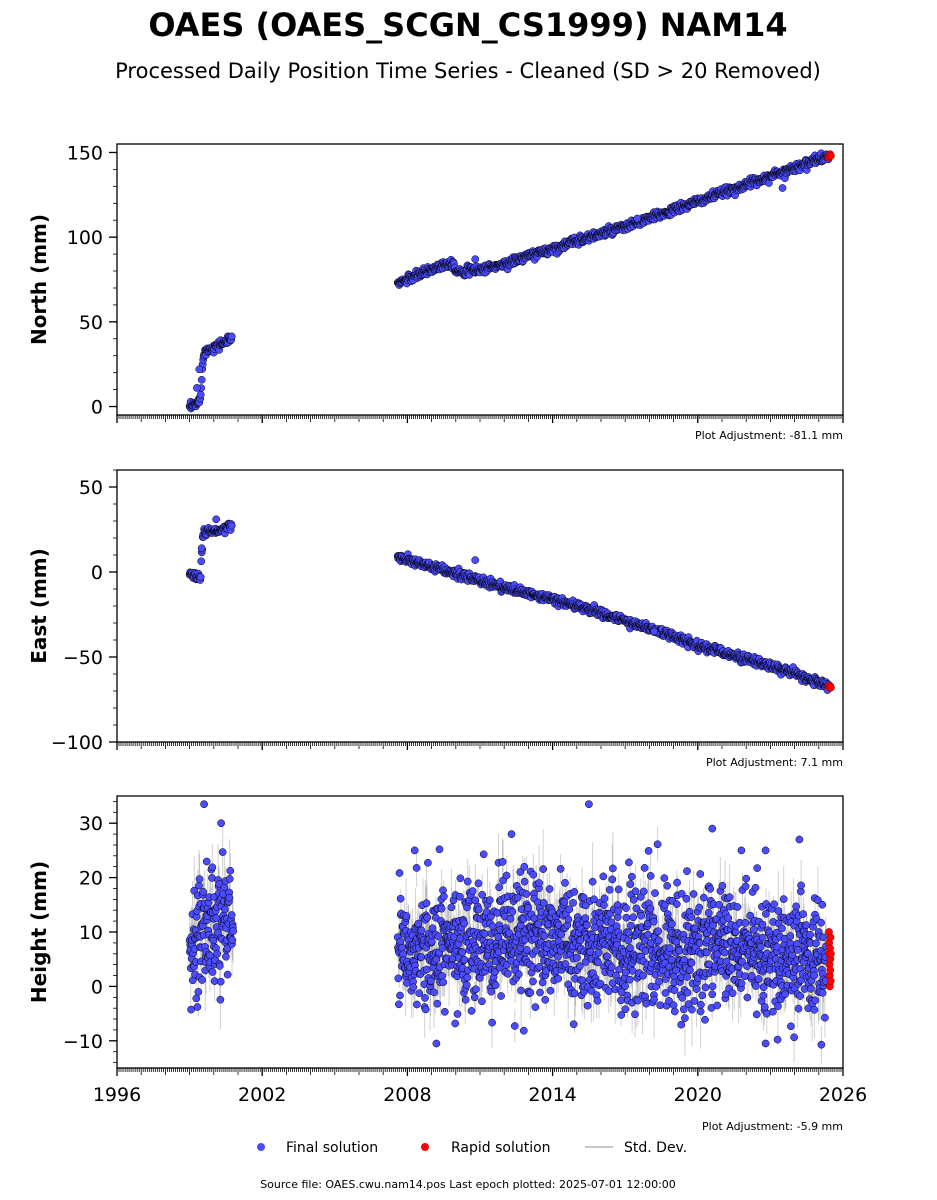  What do you see at coordinates (91, 488) in the screenshot?
I see `y-tick-label: 50` at bounding box center [91, 488].